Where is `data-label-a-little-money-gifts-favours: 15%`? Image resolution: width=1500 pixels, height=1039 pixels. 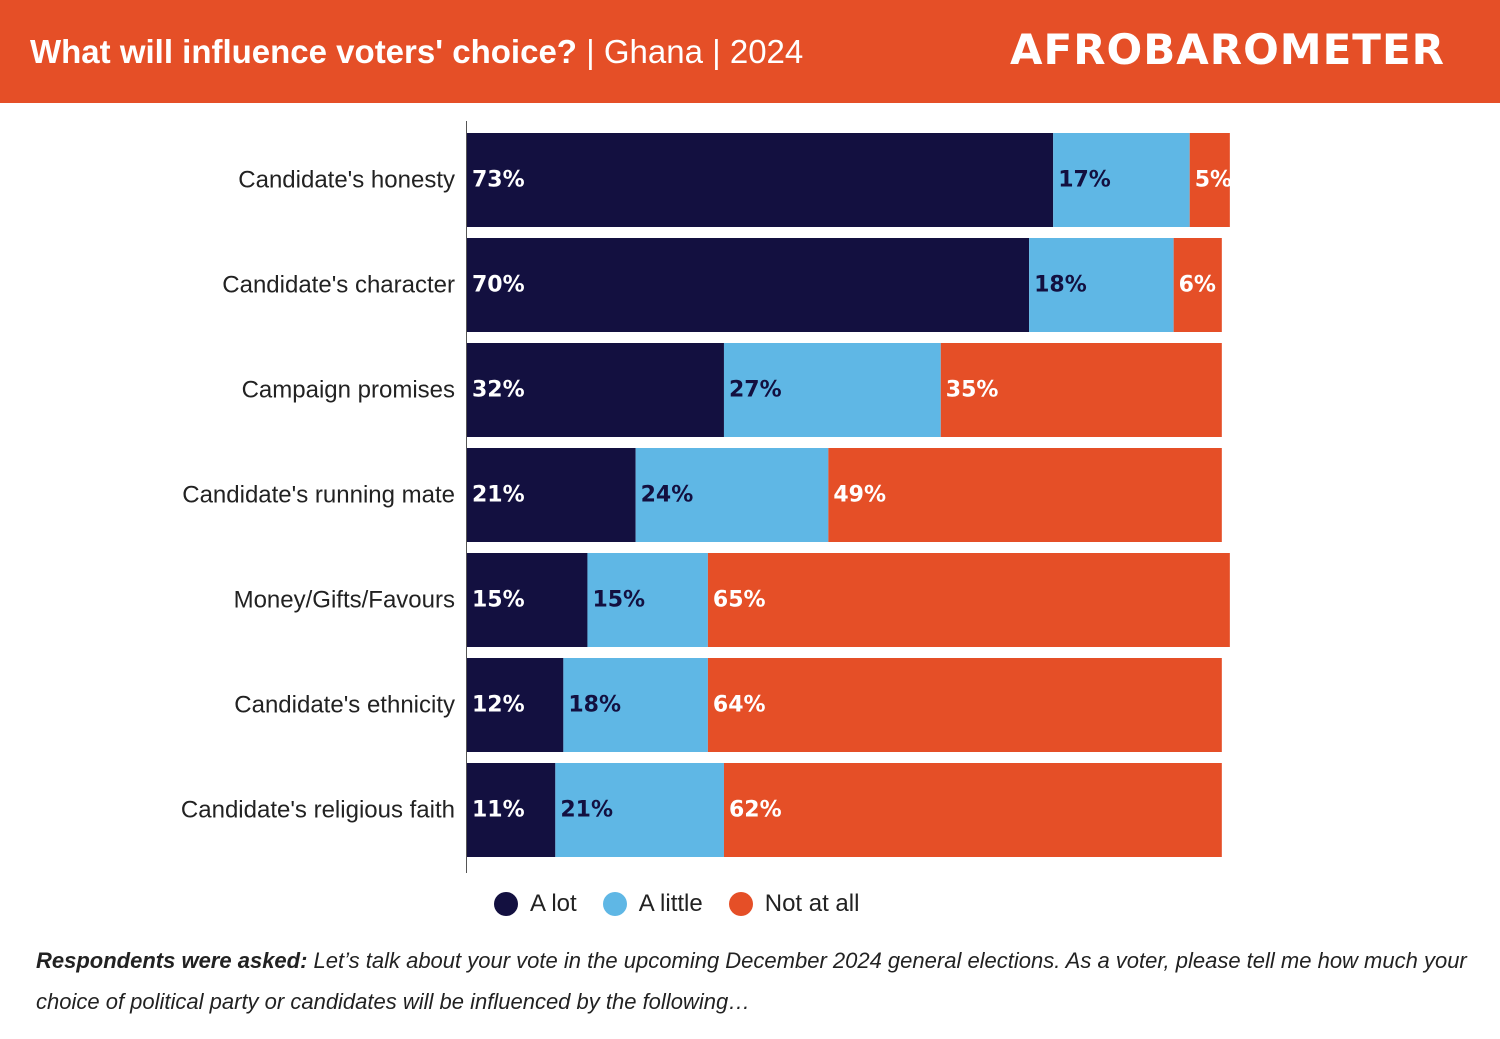
data-label-a-little-money-gifts-favours: 15% is located at coordinates (618, 600).